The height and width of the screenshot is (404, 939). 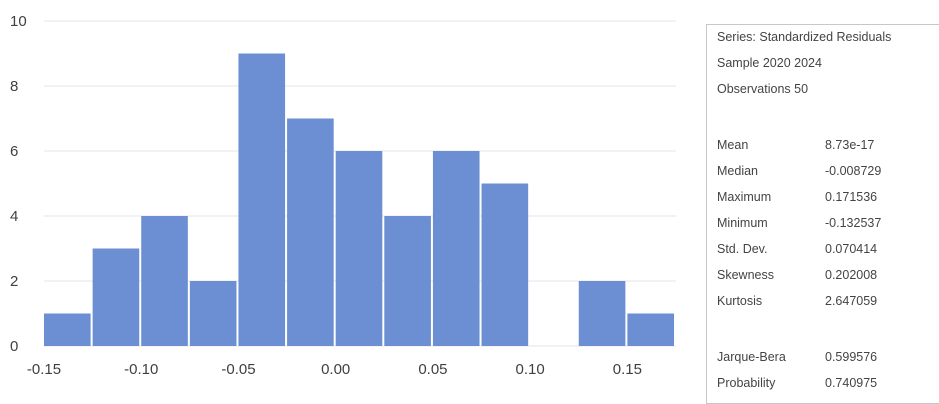 What do you see at coordinates (733, 145) in the screenshot?
I see `stat-label: Mean` at bounding box center [733, 145].